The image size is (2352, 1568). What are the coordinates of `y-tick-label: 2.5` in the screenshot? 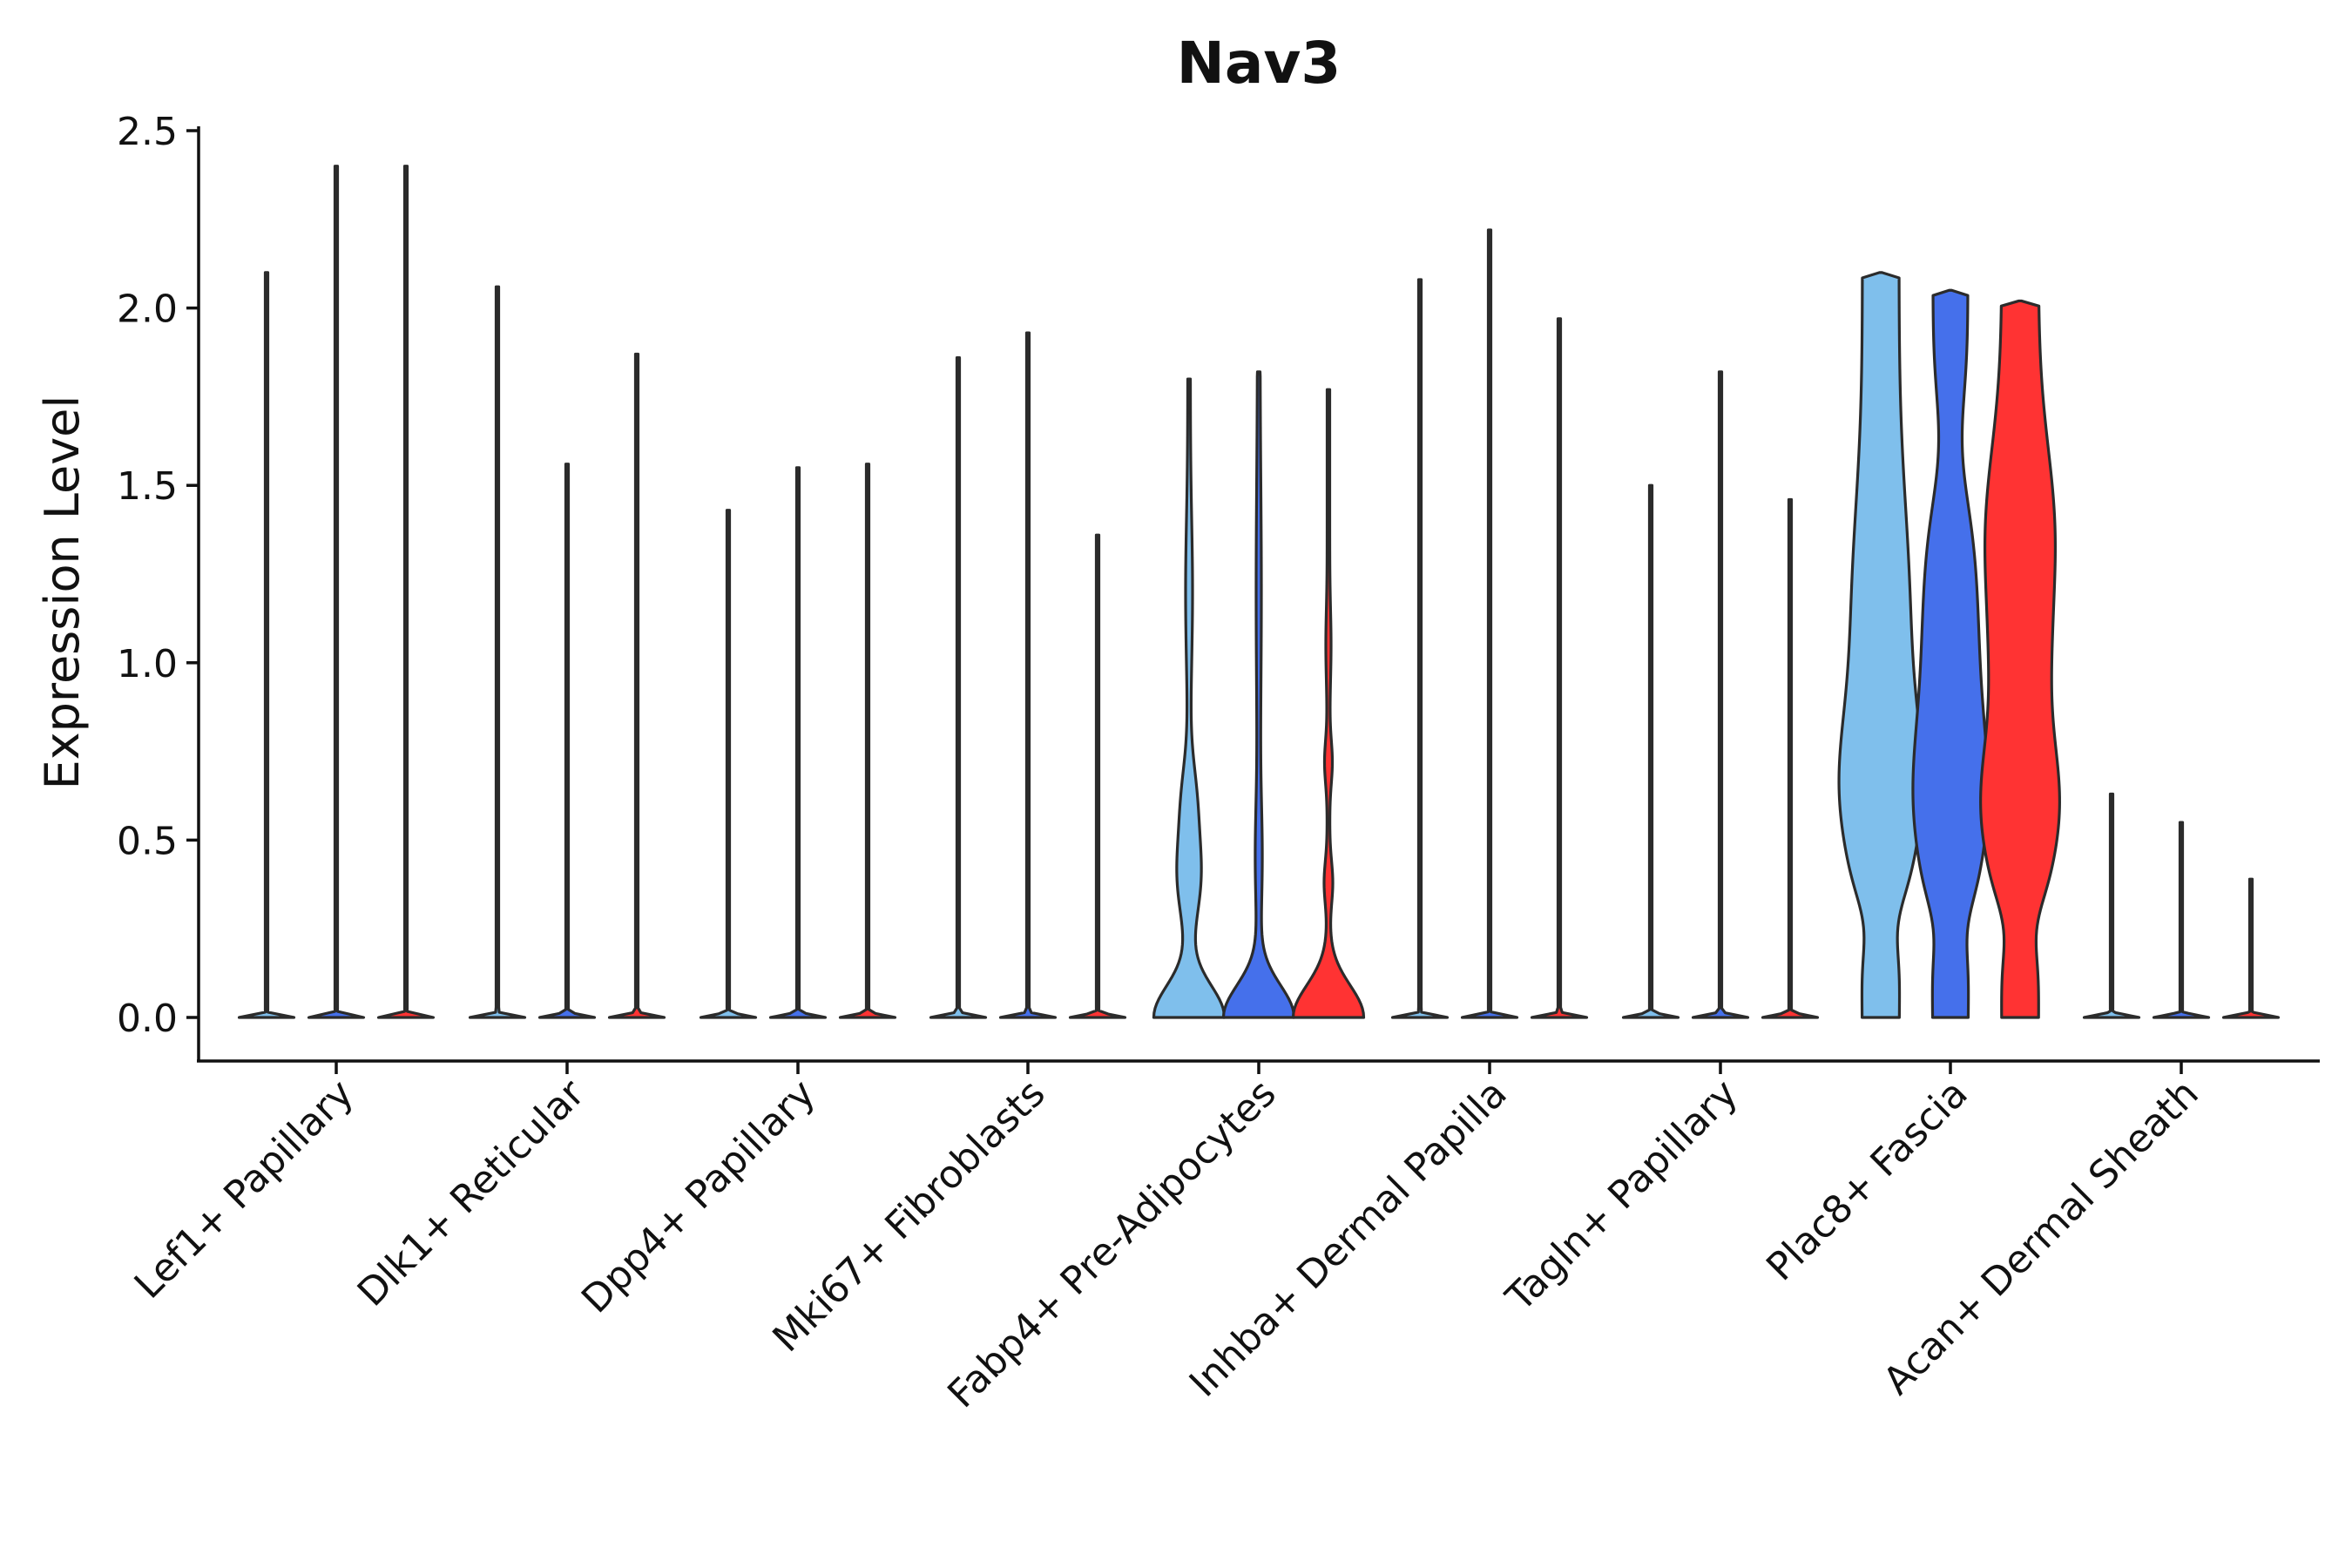 It's located at (147, 132).